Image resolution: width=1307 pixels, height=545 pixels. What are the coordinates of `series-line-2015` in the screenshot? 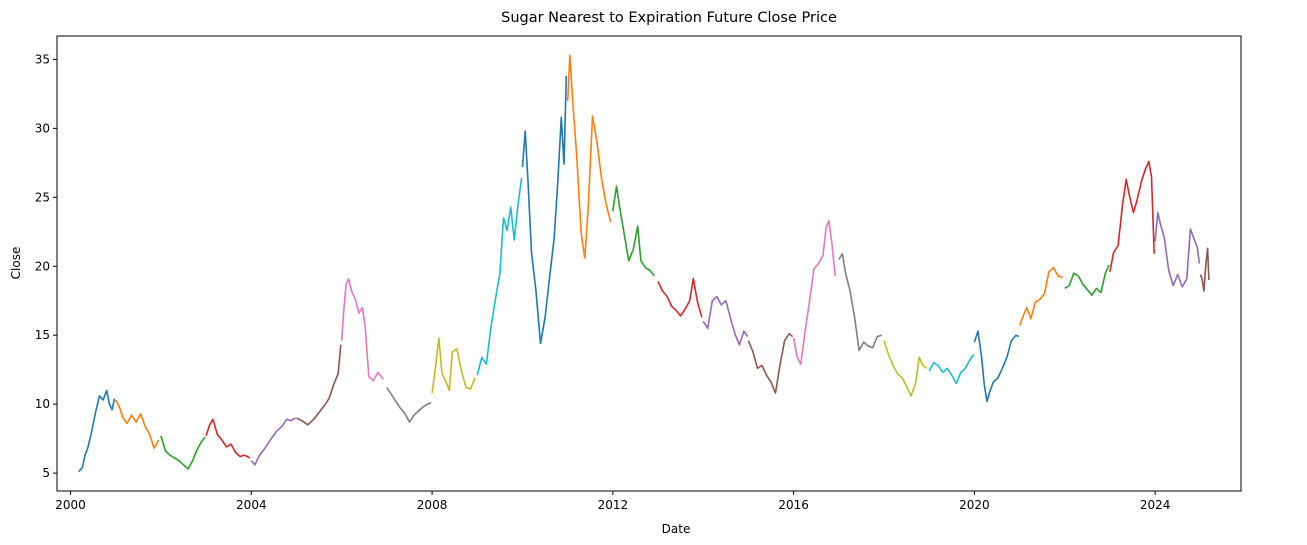 It's located at (770, 363).